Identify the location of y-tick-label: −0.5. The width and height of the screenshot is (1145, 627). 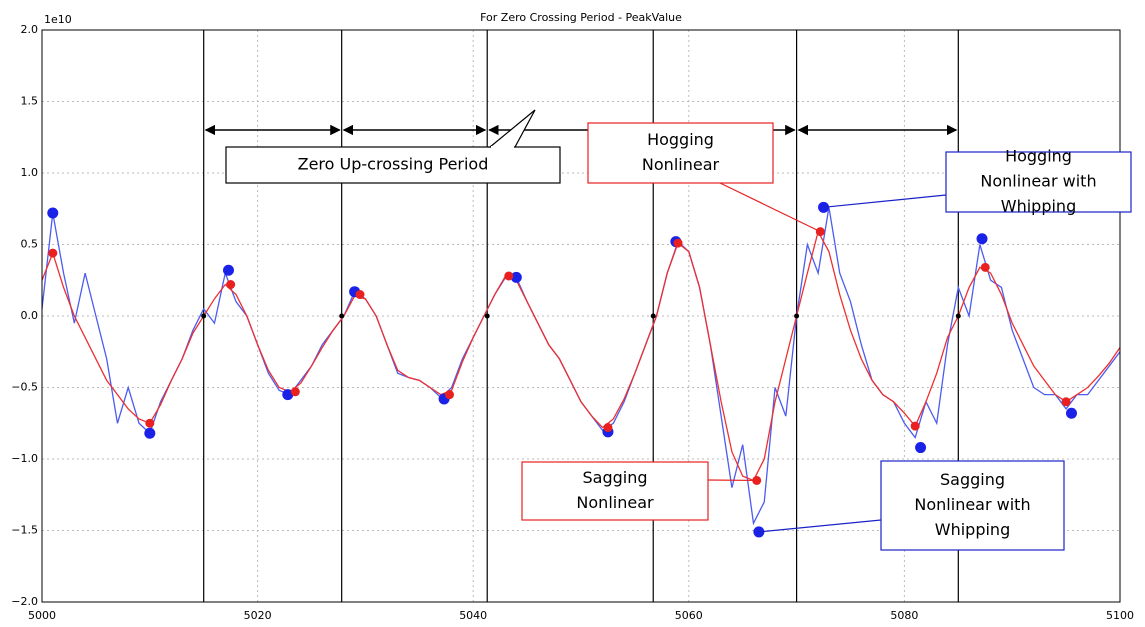
(24, 387).